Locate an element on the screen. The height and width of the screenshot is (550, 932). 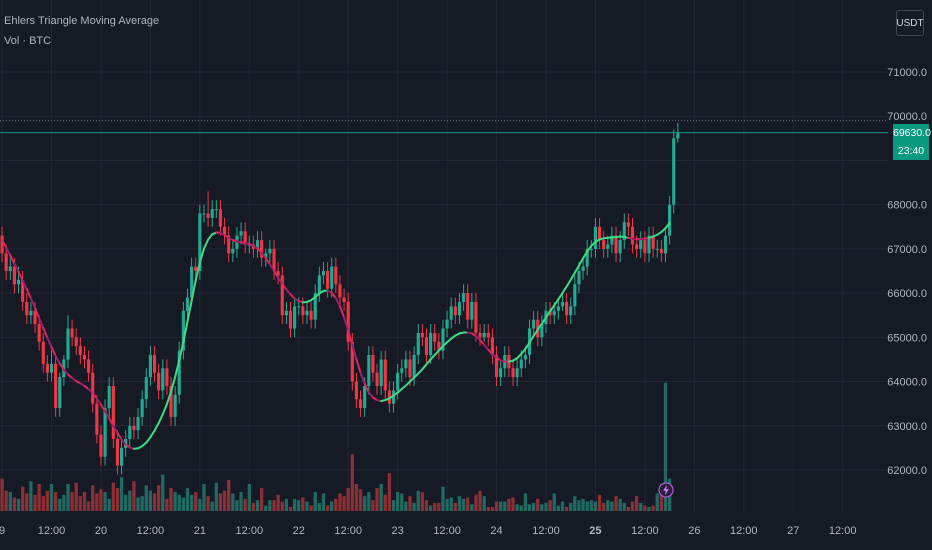
indicator-legend-label: Ehlers Triangle Moving Average is located at coordinates (82, 21).